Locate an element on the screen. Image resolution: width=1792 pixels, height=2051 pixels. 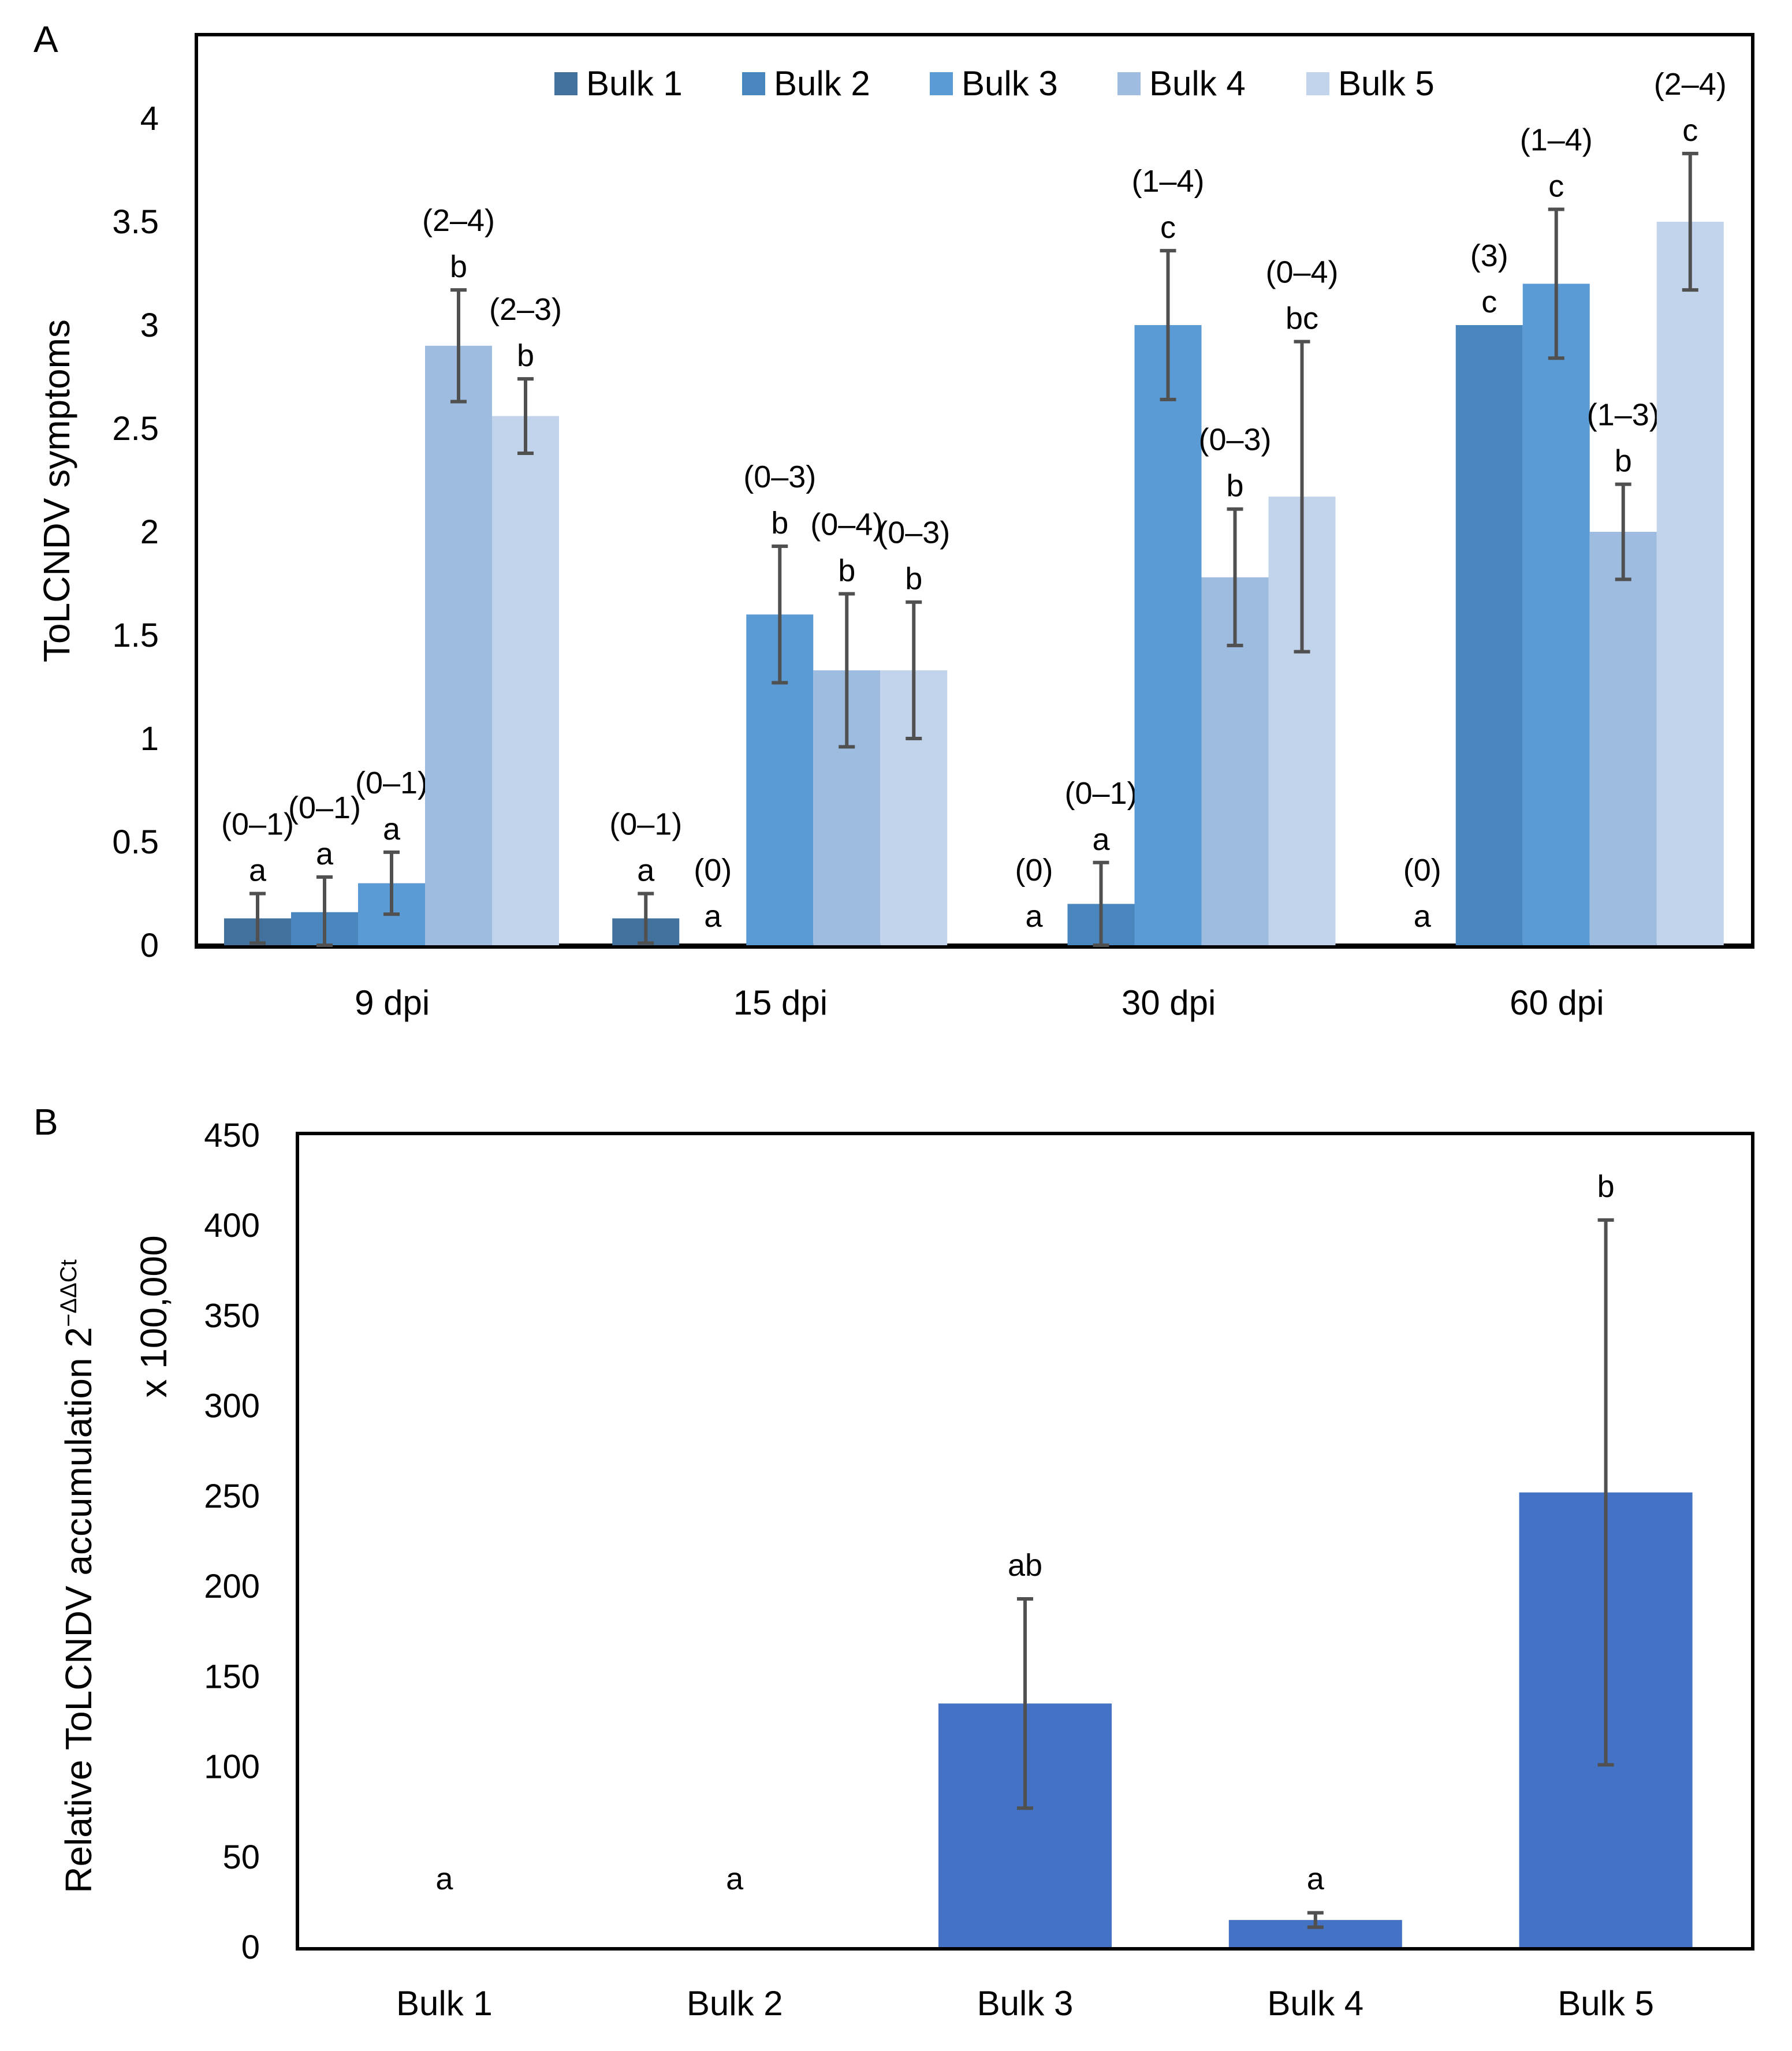
panel-a-y-tick-label: 4 is located at coordinates (150, 118).